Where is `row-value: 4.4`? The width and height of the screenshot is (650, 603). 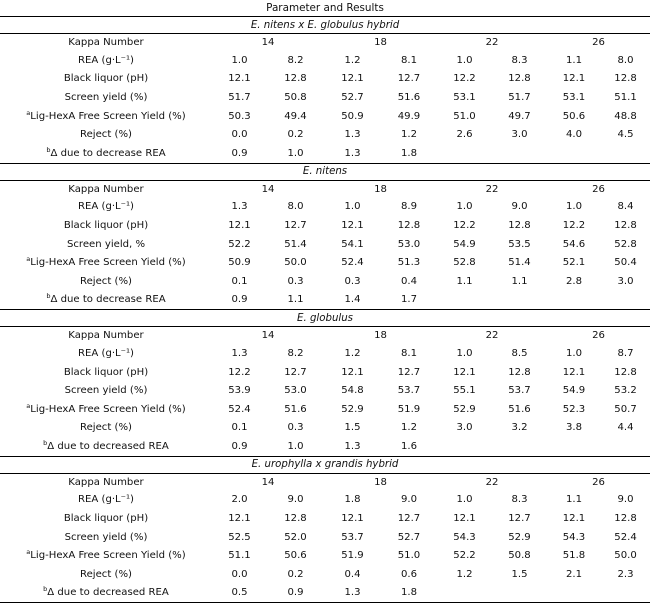 row-value: 4.4 is located at coordinates (625, 428).